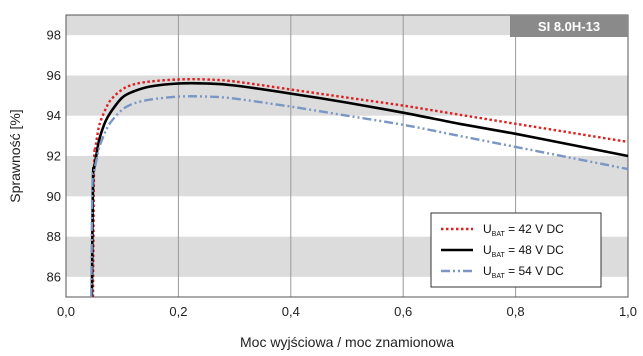  I want to click on x-tick-label: 0,8, so click(516, 311).